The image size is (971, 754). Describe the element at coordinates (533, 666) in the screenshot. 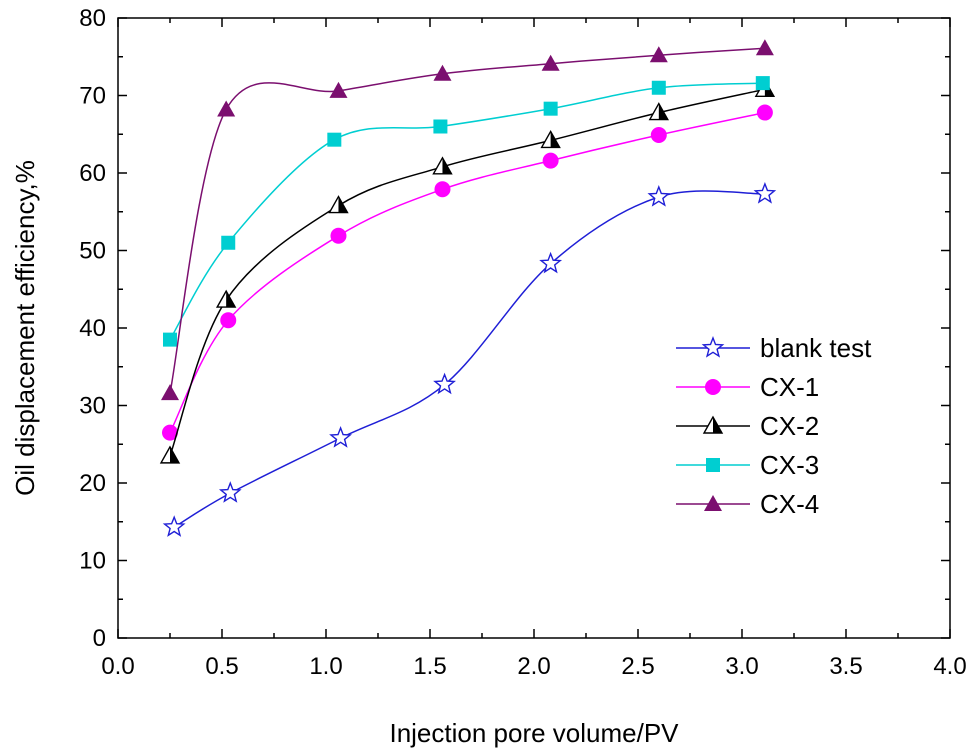

I see `x-tick-label: 2.0` at that location.